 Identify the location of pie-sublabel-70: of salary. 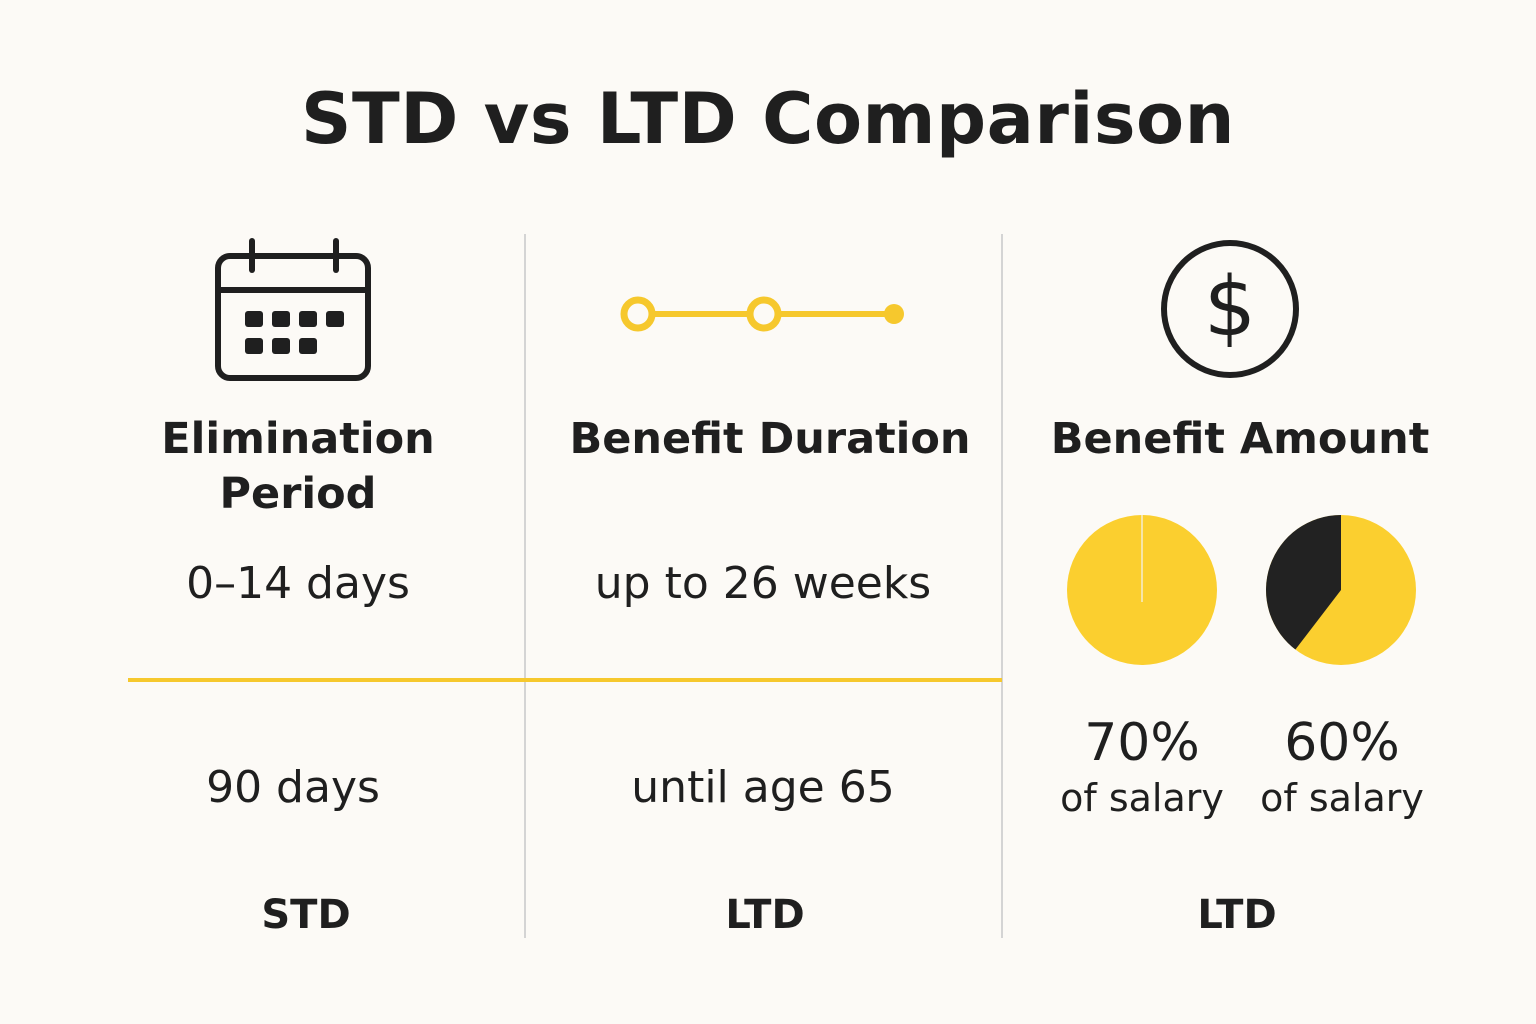
(1142, 798).